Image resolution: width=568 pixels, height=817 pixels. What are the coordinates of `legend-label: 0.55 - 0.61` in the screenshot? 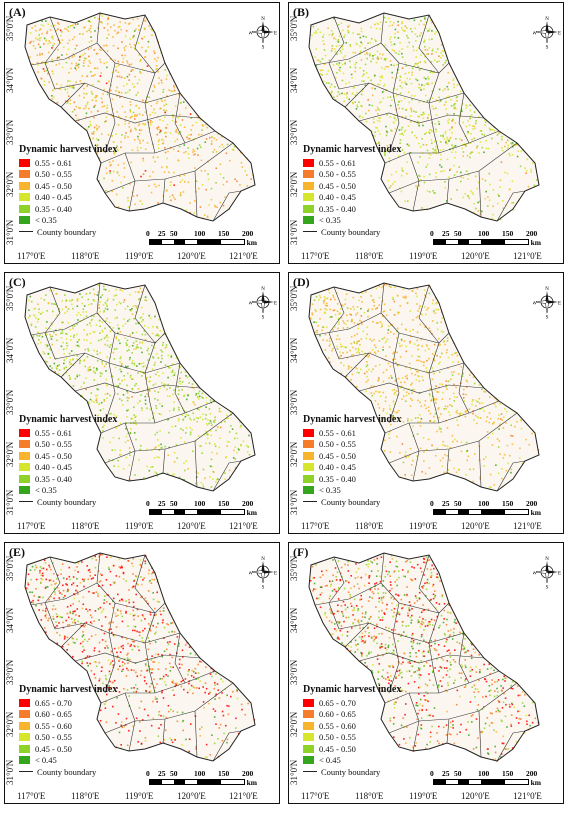 It's located at (337, 432).